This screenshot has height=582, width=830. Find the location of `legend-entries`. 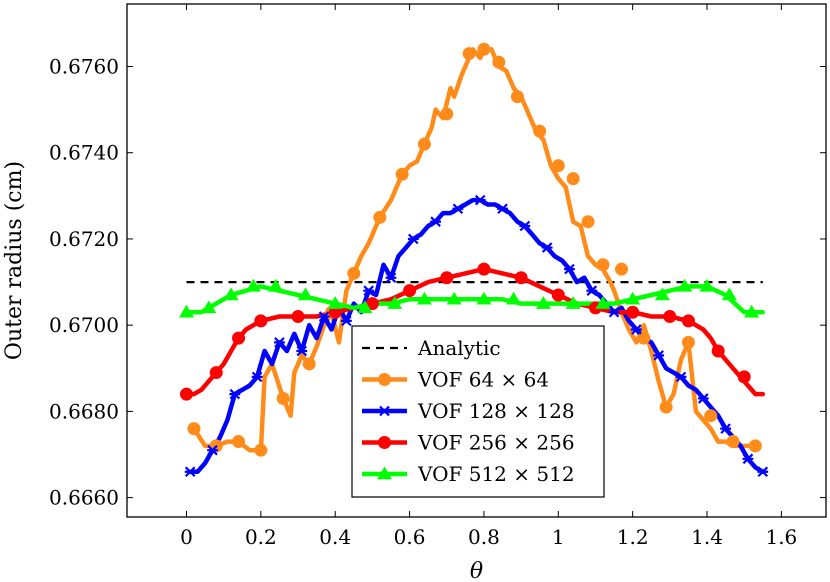

legend-entries is located at coordinates (384, 413).